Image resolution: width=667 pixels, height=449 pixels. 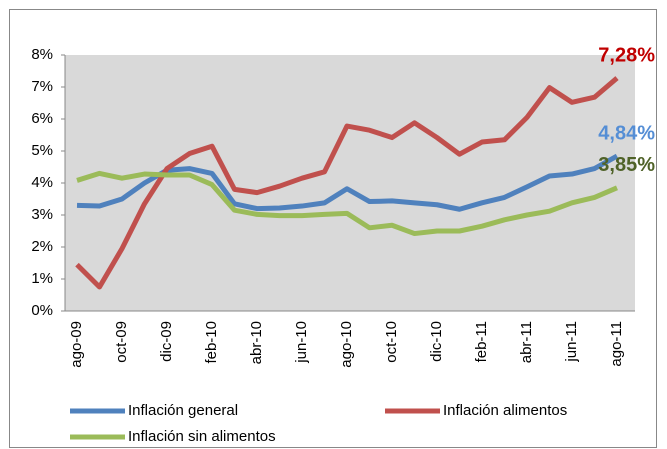 I want to click on x-tick-label: dic-09, so click(x=166, y=341).